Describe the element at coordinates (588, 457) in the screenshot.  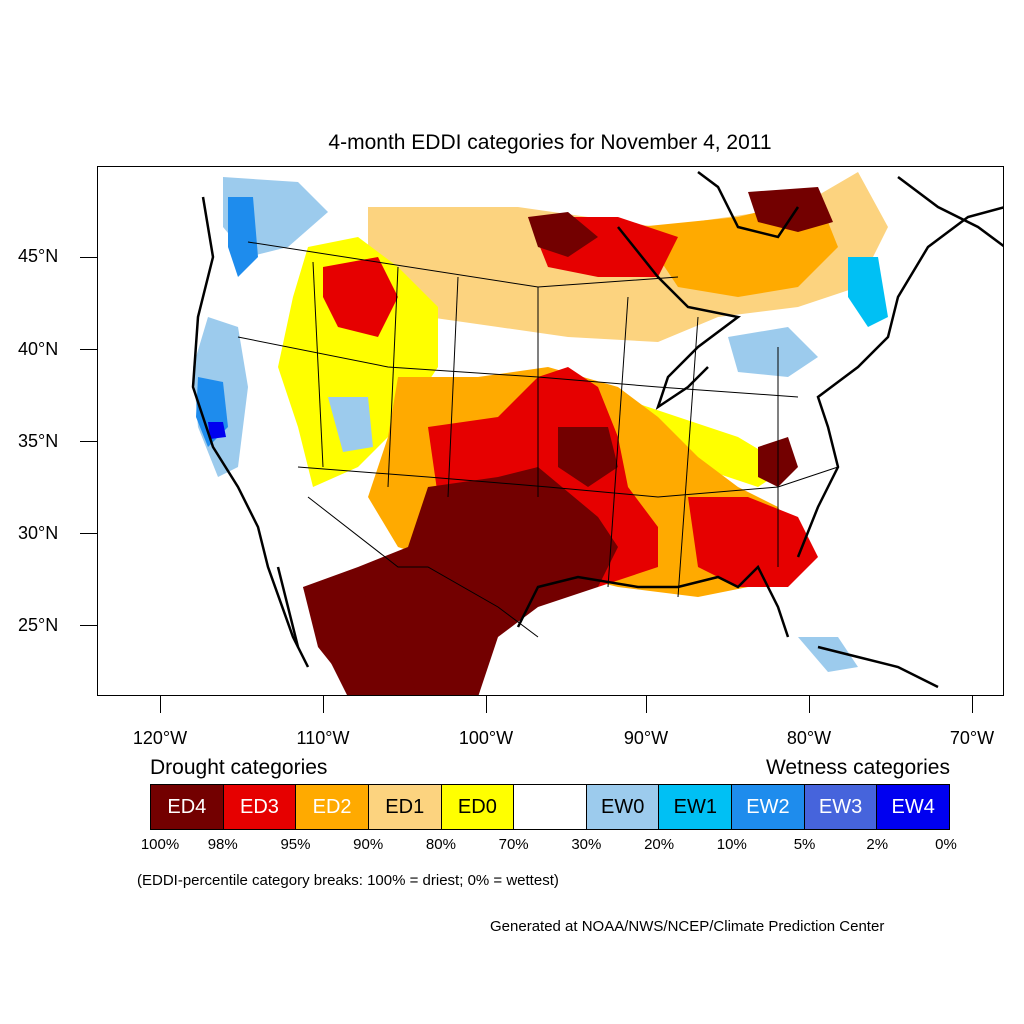
I see `region-ed4-arkansas` at that location.